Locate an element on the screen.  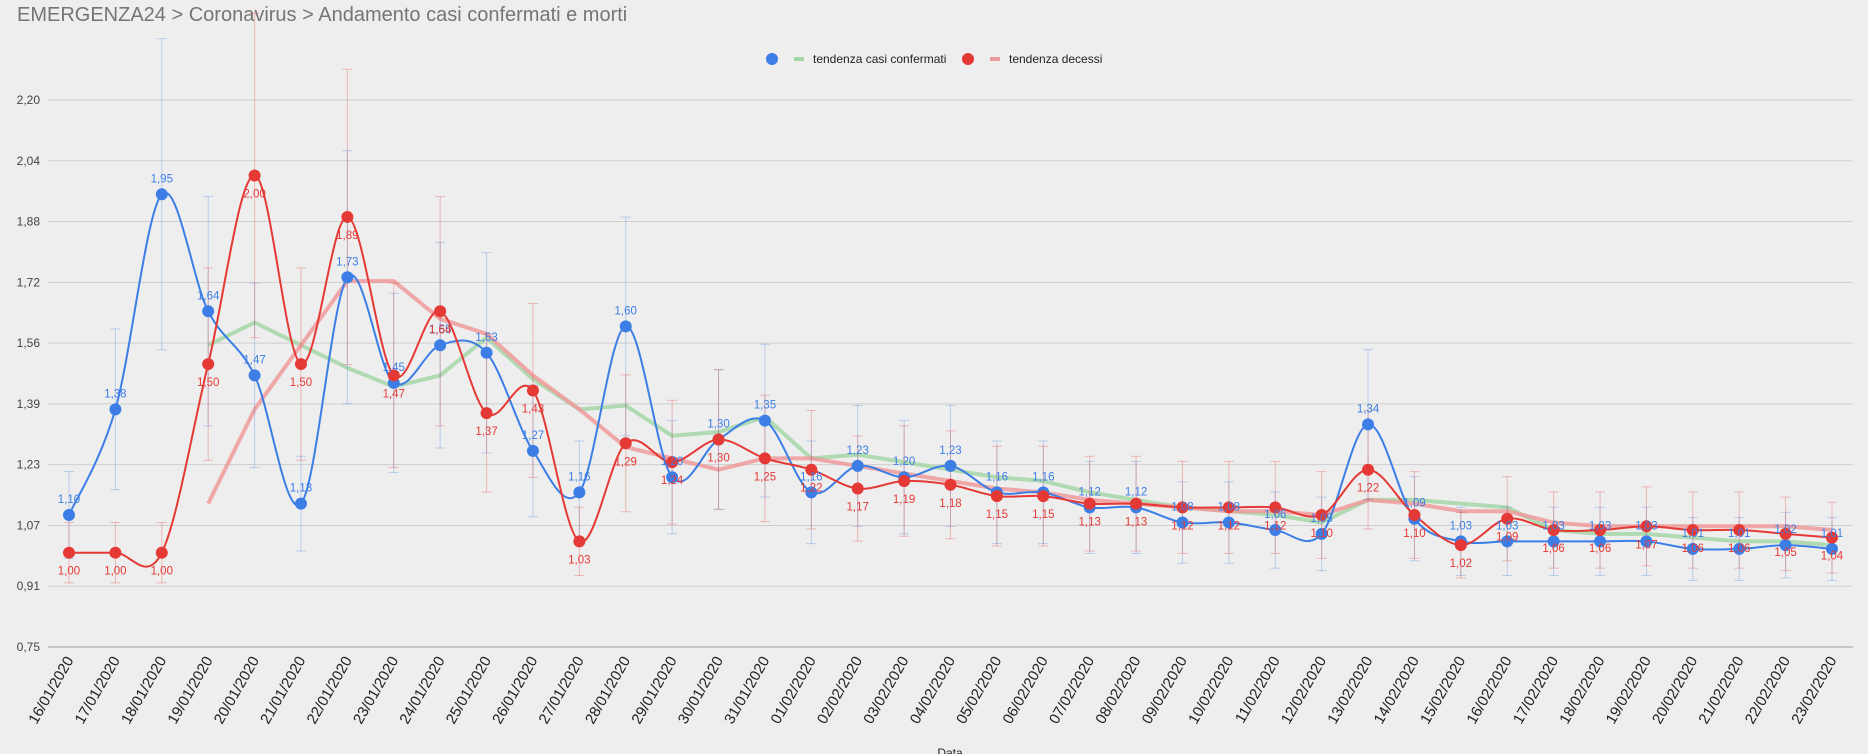
x-tick-label: 28/01/2020 is located at coordinates (608, 691).